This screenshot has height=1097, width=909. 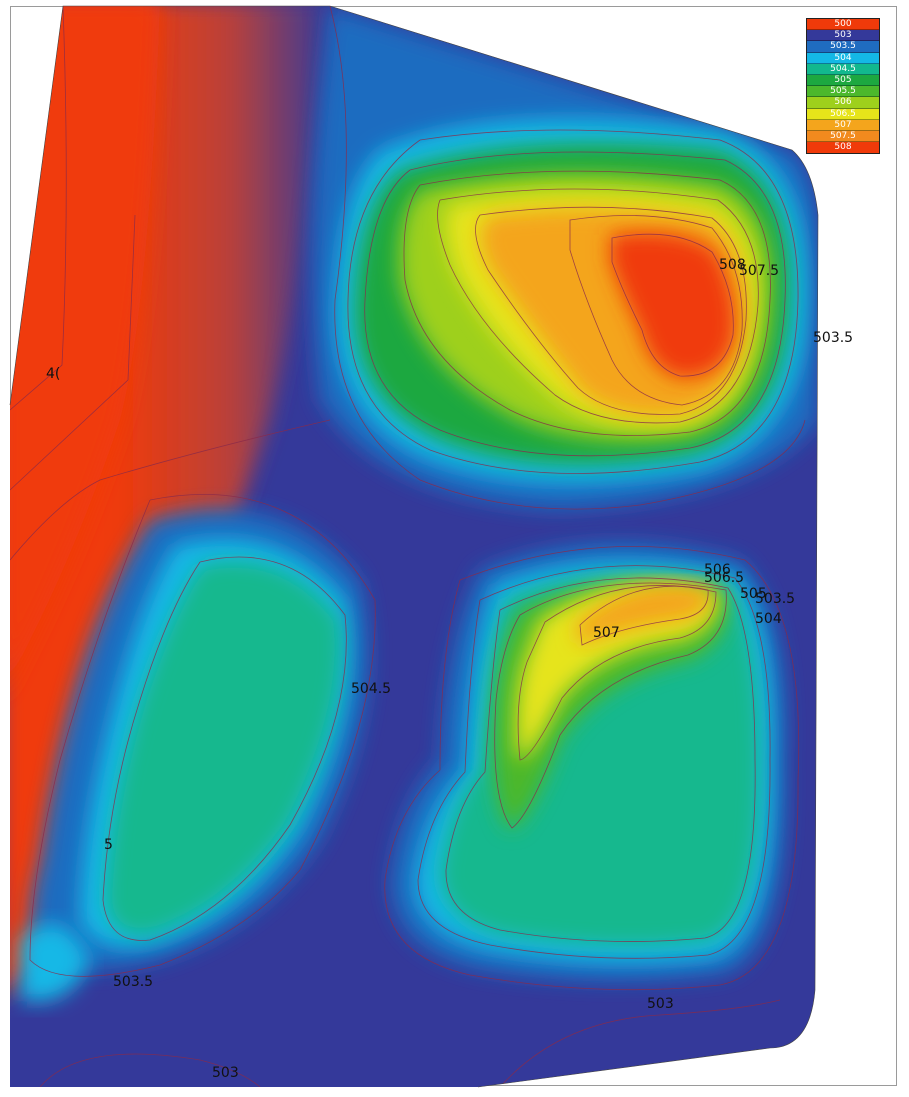 I want to click on contour-label: 507.5, so click(x=759, y=271).